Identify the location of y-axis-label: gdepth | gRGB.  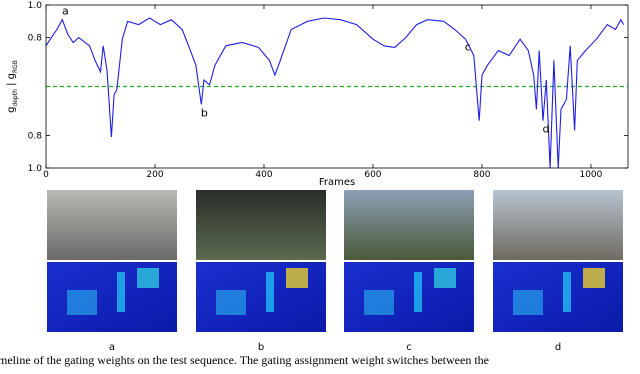
(12, 86).